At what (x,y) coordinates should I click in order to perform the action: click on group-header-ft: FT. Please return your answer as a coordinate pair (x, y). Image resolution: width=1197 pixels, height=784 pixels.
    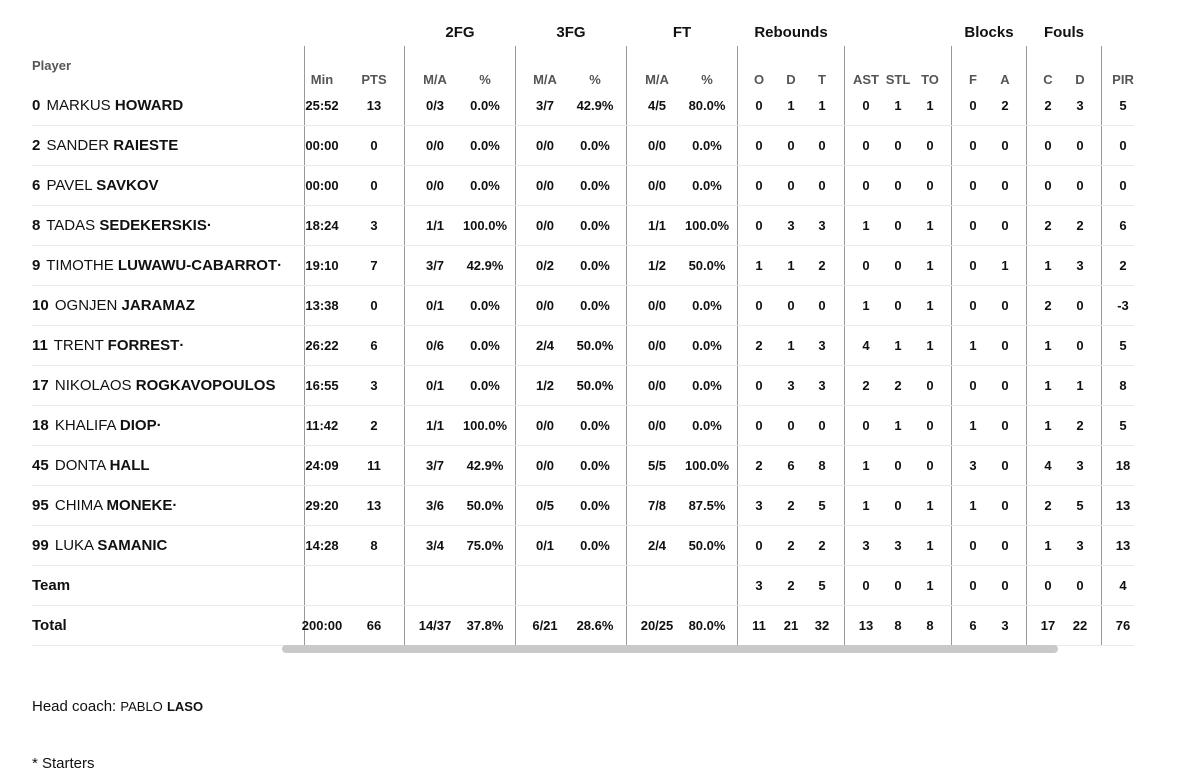
    Looking at the image, I should click on (682, 32).